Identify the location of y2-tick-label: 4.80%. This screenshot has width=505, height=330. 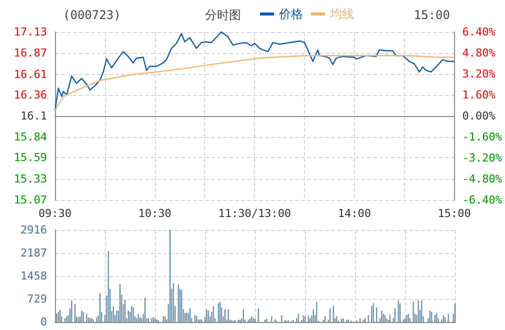
(479, 53).